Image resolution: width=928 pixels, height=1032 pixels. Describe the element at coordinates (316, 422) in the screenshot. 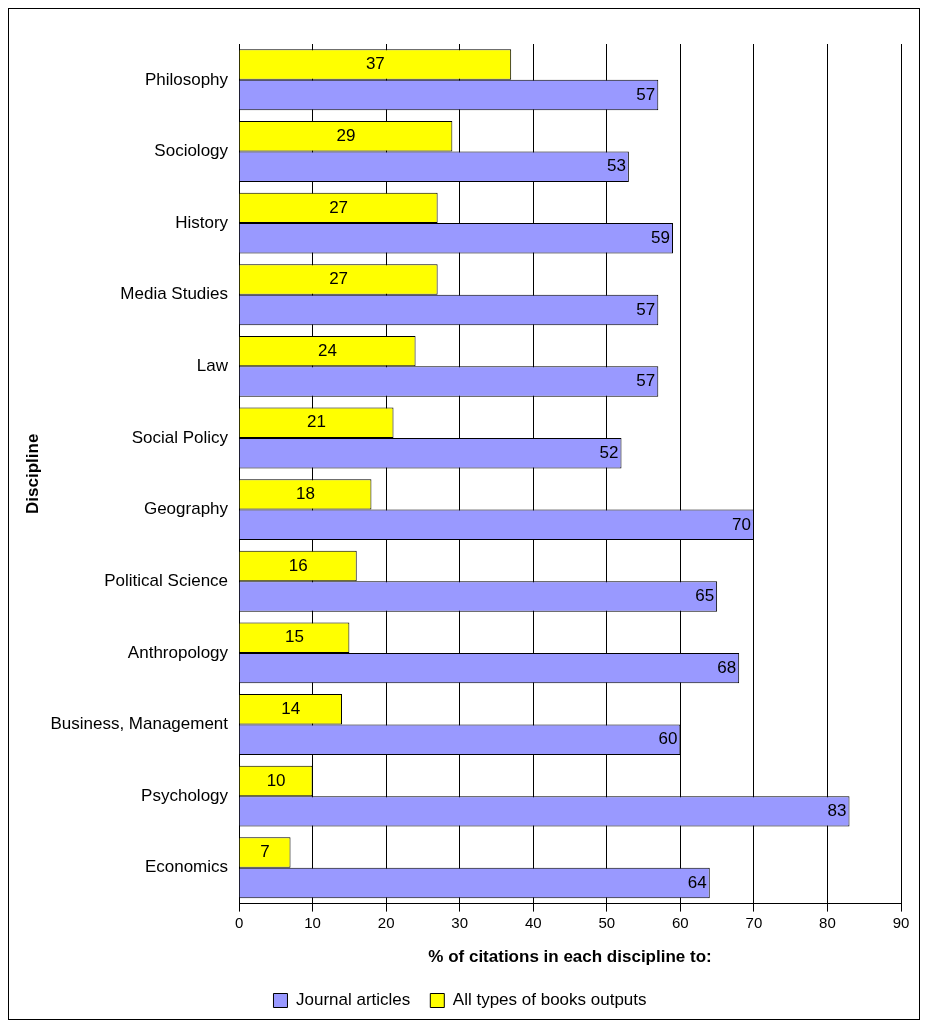

I see `data-label: 21` at that location.